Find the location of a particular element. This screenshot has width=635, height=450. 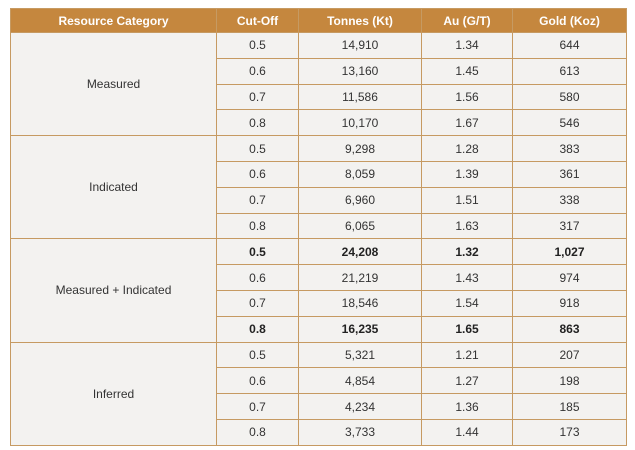

value-cell: 1.56 is located at coordinates (467, 97).